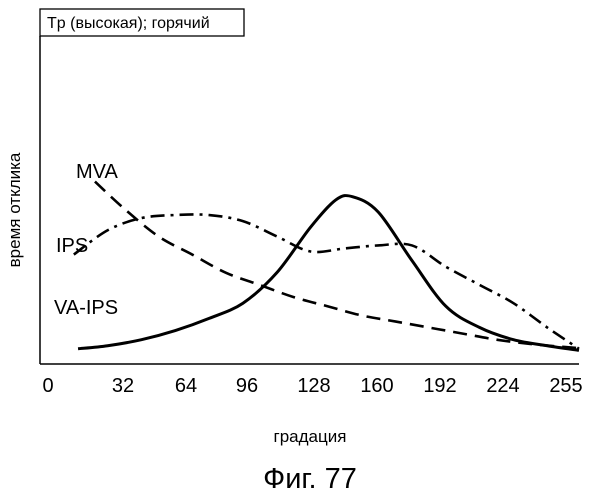 Image resolution: width=598 pixels, height=500 pixels. What do you see at coordinates (565, 386) in the screenshot?
I see `x-tick-label: 255` at bounding box center [565, 386].